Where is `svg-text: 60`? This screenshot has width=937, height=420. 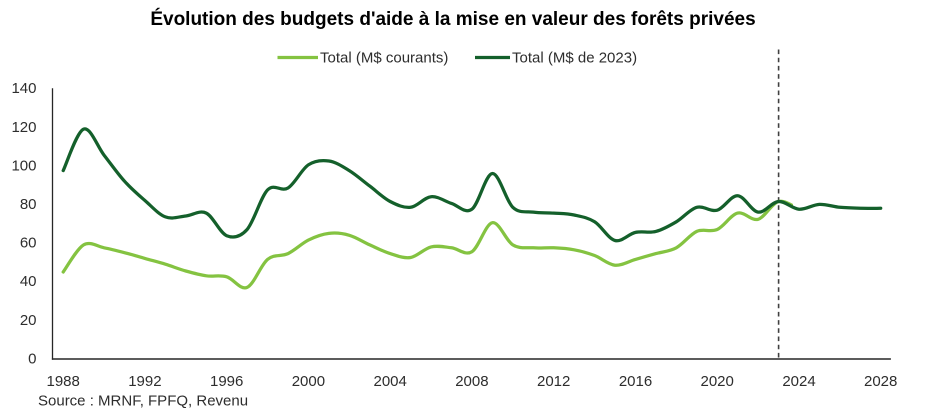
svg-text: 60 is located at coordinates (28, 243).